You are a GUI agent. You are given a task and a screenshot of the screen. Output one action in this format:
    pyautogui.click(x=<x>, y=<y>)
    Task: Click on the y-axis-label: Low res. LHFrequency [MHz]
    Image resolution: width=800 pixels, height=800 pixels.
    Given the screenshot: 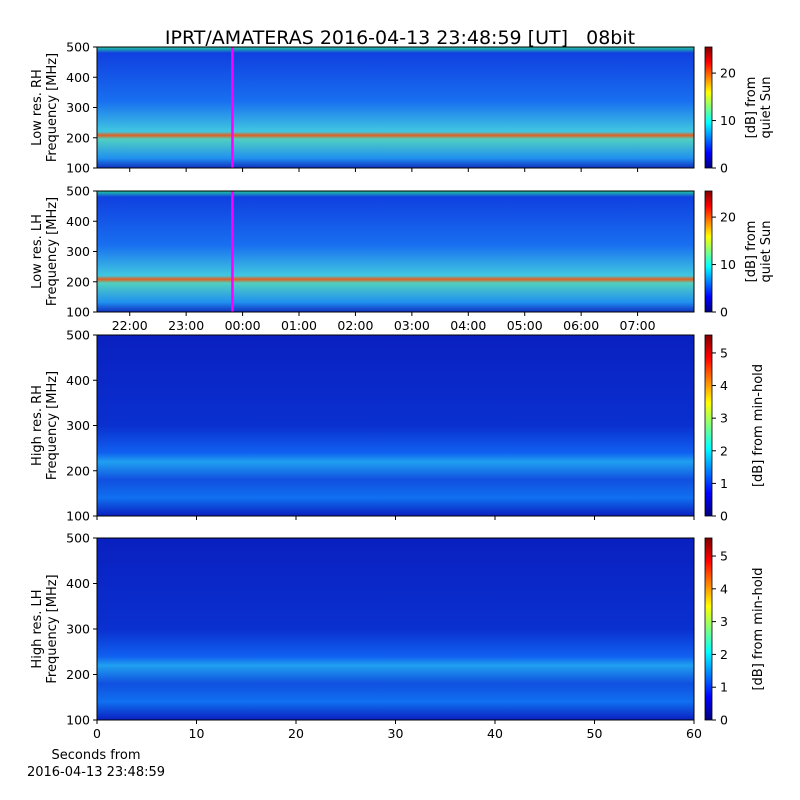 What is the action you would take?
    pyautogui.click(x=45, y=251)
    